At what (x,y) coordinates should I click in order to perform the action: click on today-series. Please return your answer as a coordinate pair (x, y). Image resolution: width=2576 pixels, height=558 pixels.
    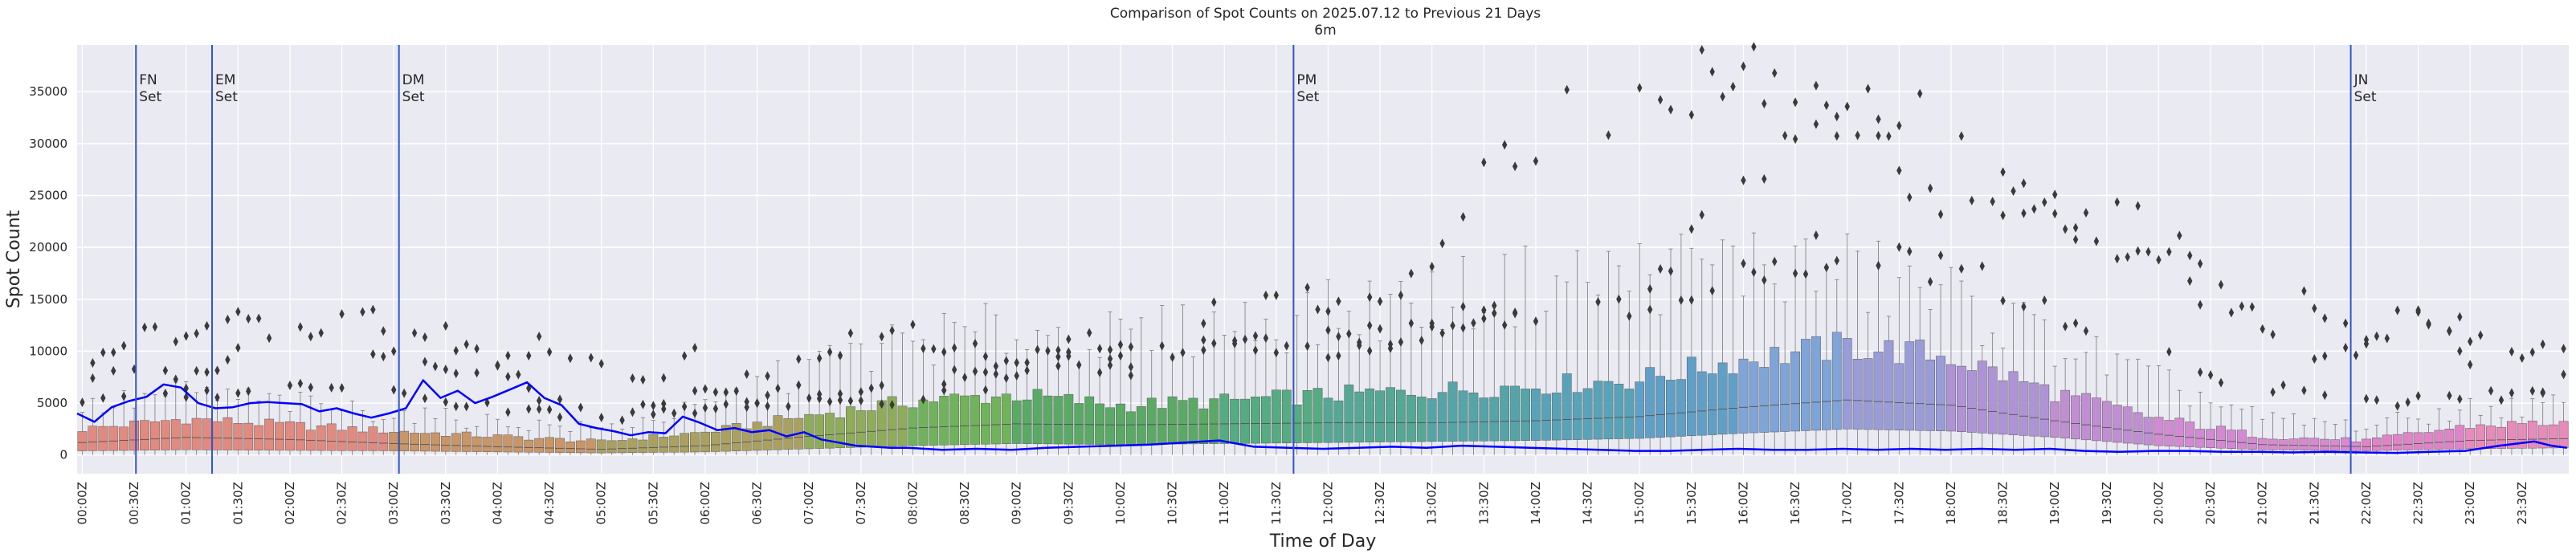
    Looking at the image, I should click on (1321, 416).